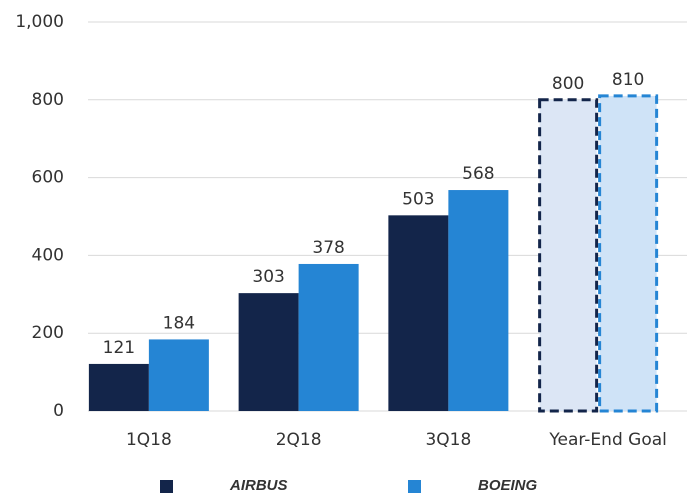  Describe the element at coordinates (48, 178) in the screenshot. I see `y-tick-label: 600` at that location.